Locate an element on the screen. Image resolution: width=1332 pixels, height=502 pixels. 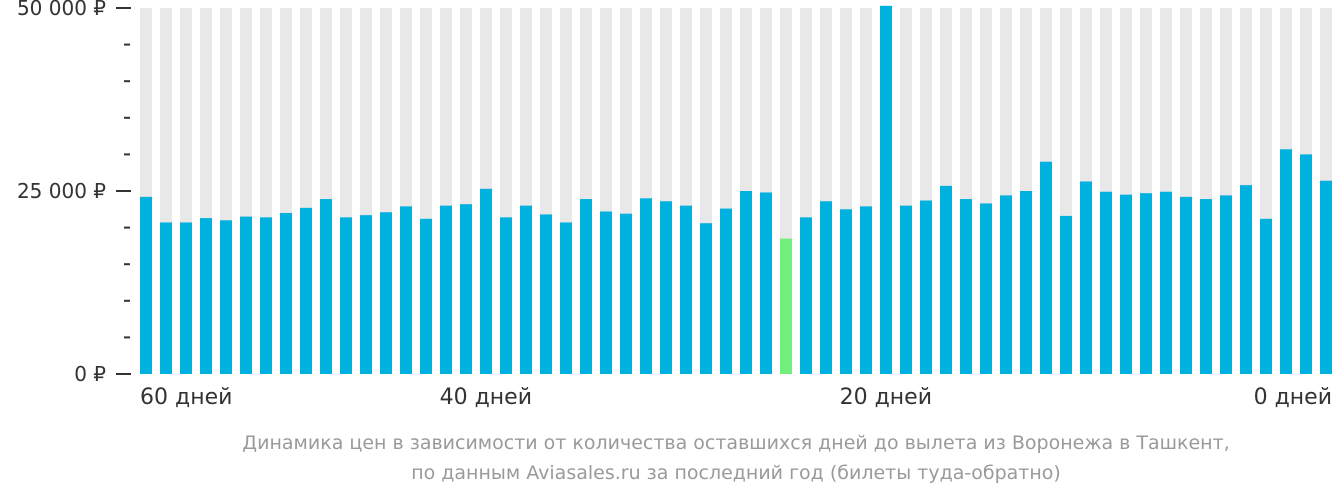
y-axis: 0 ₽ 25 000 ₽ 50 000 ₽ is located at coordinates (74, 193).